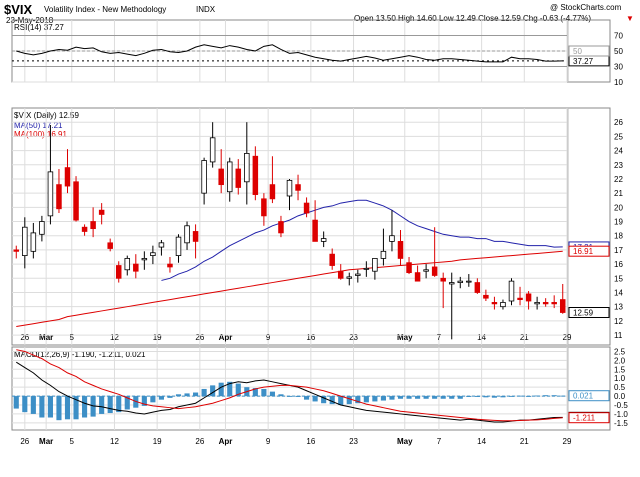  I want to click on rsi-title: RSI(14) 37.27, so click(39, 27).